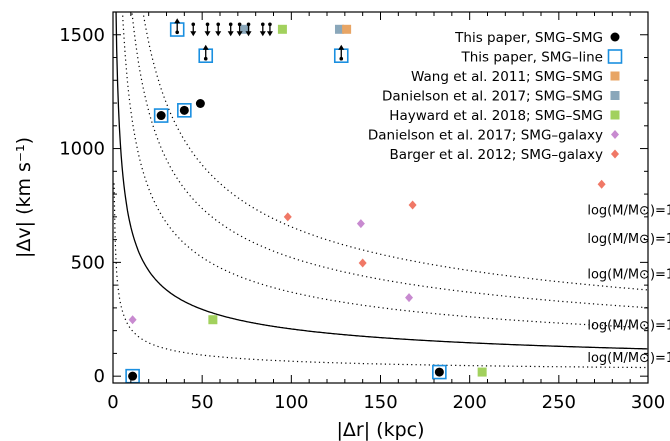 The width and height of the screenshot is (670, 441). I want to click on mass-curve-label: log(M/M⊙)=12.0, so click(628, 358).